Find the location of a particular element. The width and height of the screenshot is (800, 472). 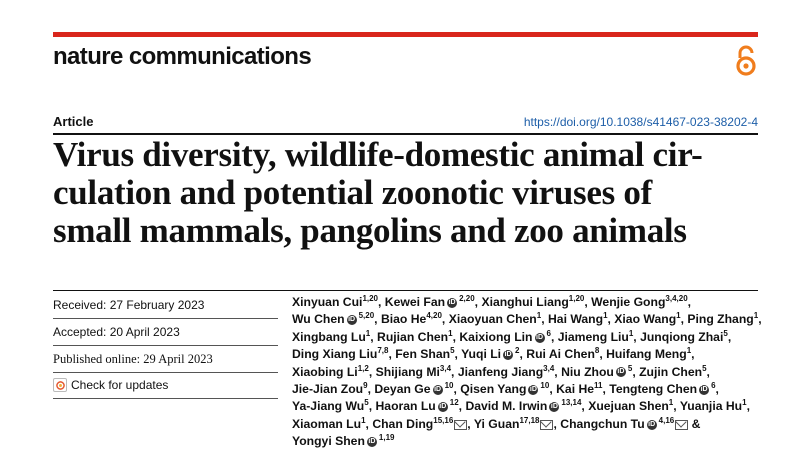

article-type-label: Article is located at coordinates (73, 121).